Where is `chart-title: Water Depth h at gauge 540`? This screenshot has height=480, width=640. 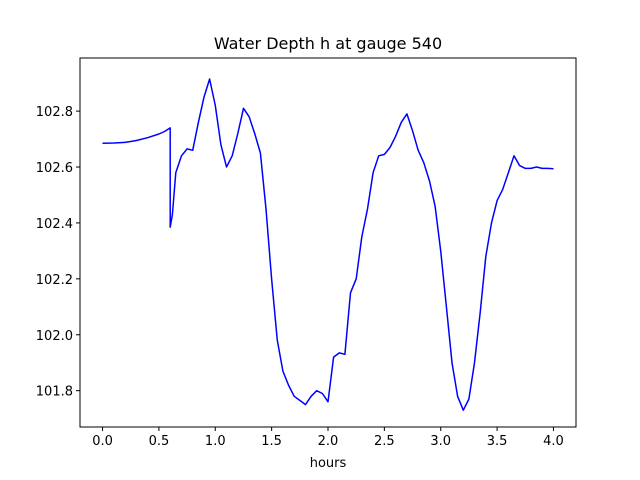
chart-title: Water Depth h at gauge 540 is located at coordinates (328, 43).